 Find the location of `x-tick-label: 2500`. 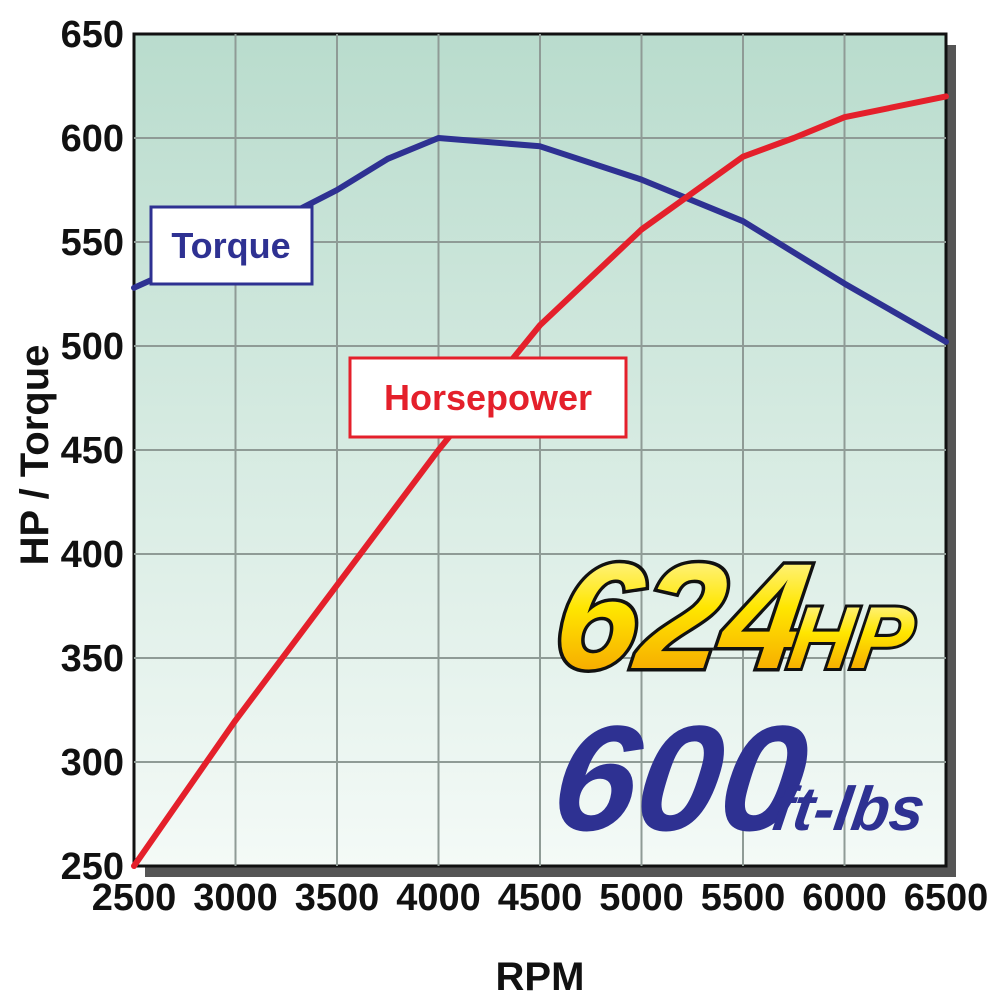

x-tick-label: 2500 is located at coordinates (134, 898).